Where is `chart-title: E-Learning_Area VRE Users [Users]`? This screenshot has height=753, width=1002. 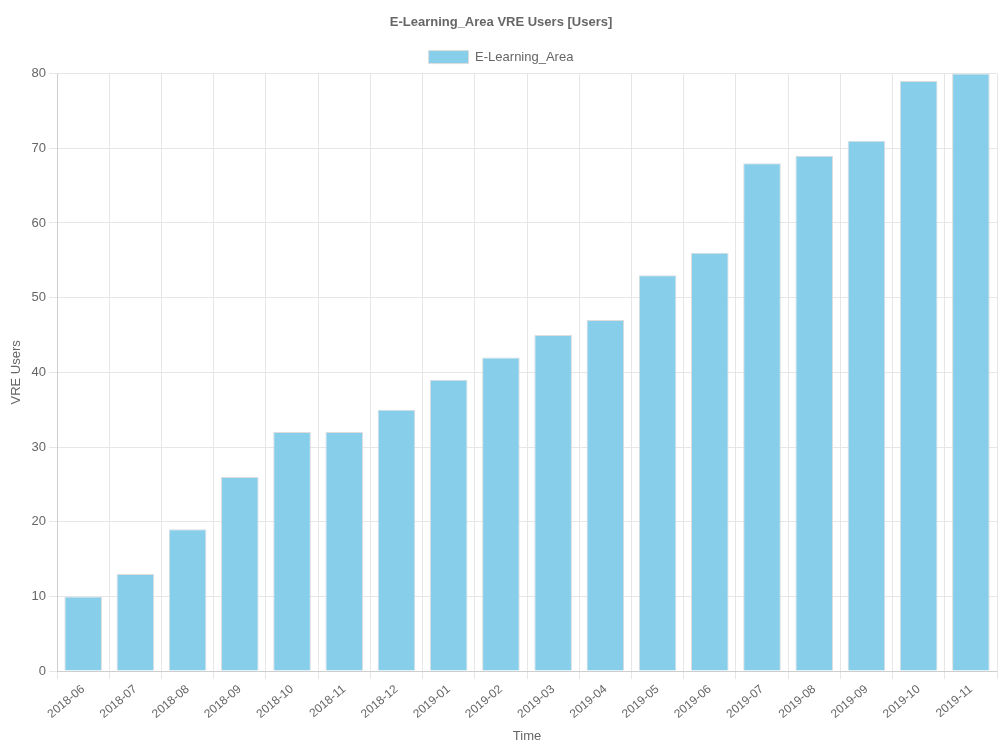 chart-title: E-Learning_Area VRE Users [Users] is located at coordinates (501, 22).